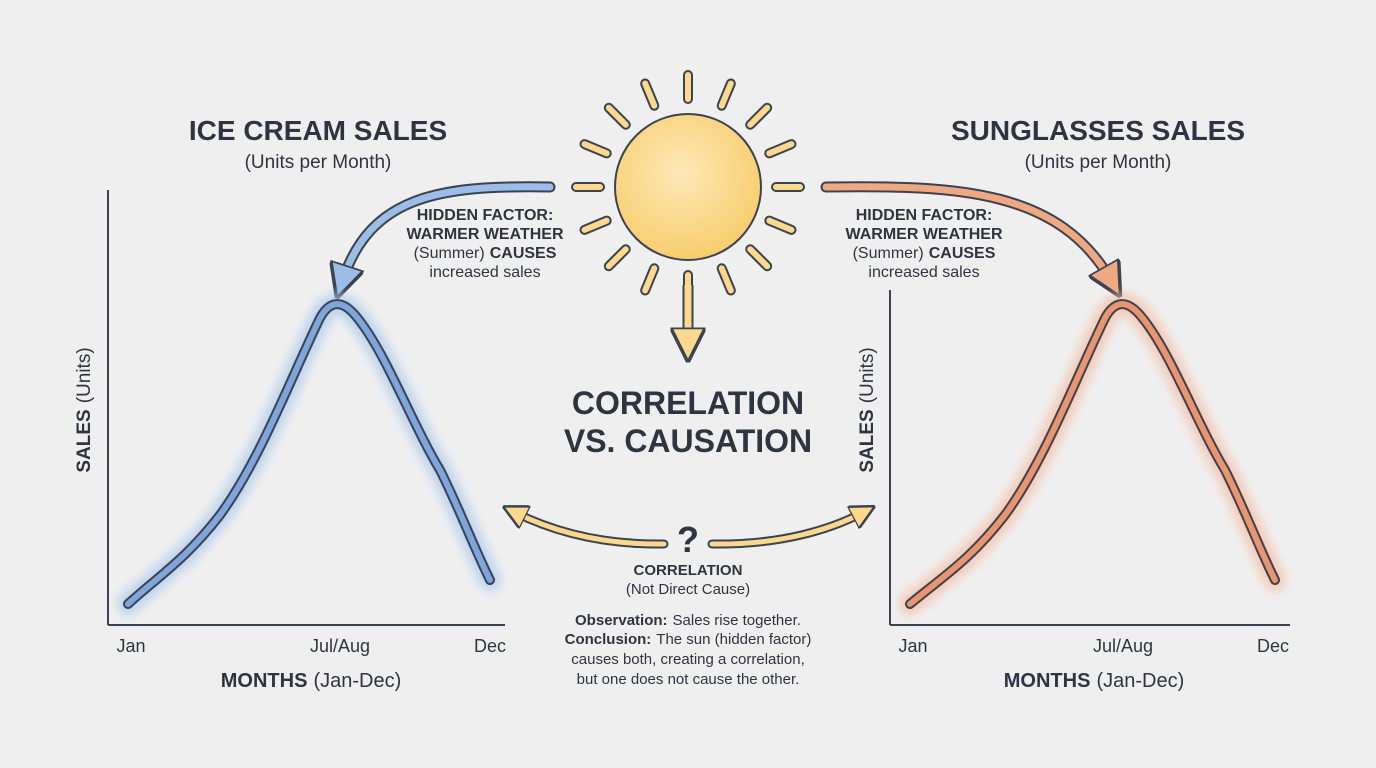  What do you see at coordinates (687, 659) in the screenshot?
I see `explanation-line: causes both, creating a correlation,` at bounding box center [687, 659].